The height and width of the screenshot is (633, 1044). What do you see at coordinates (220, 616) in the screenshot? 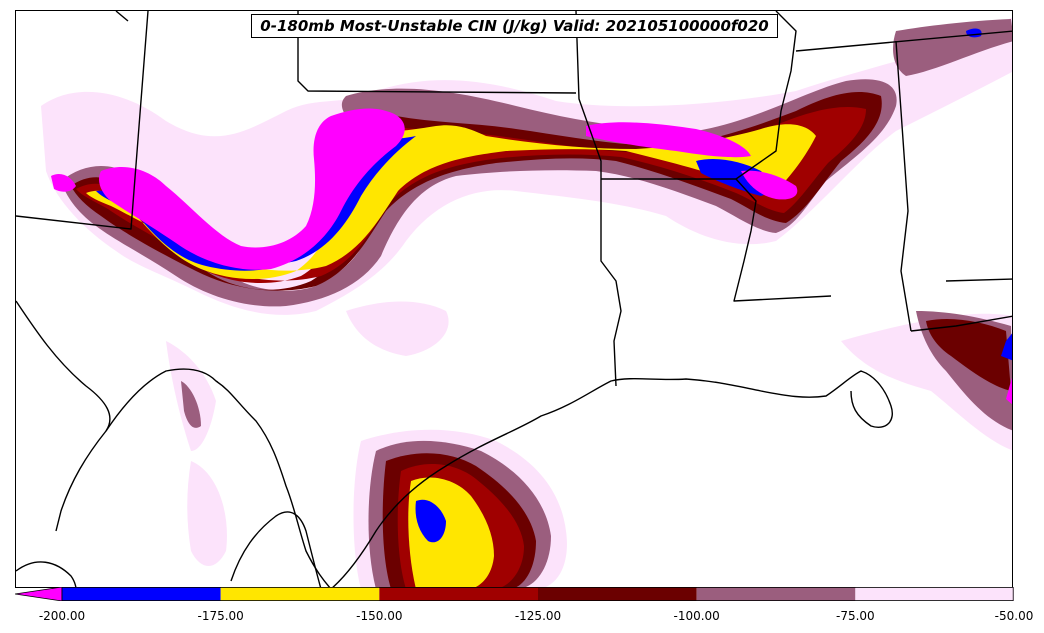
I see `colorbar-tick-label: -175.00` at bounding box center [220, 616].